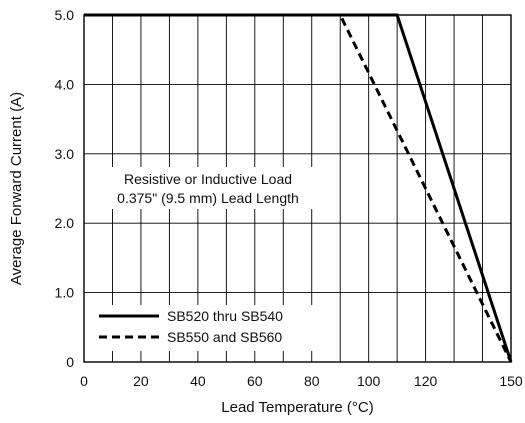 The image size is (525, 423). Describe the element at coordinates (65, 223) in the screenshot. I see `y-tick-label: 2.0` at that location.